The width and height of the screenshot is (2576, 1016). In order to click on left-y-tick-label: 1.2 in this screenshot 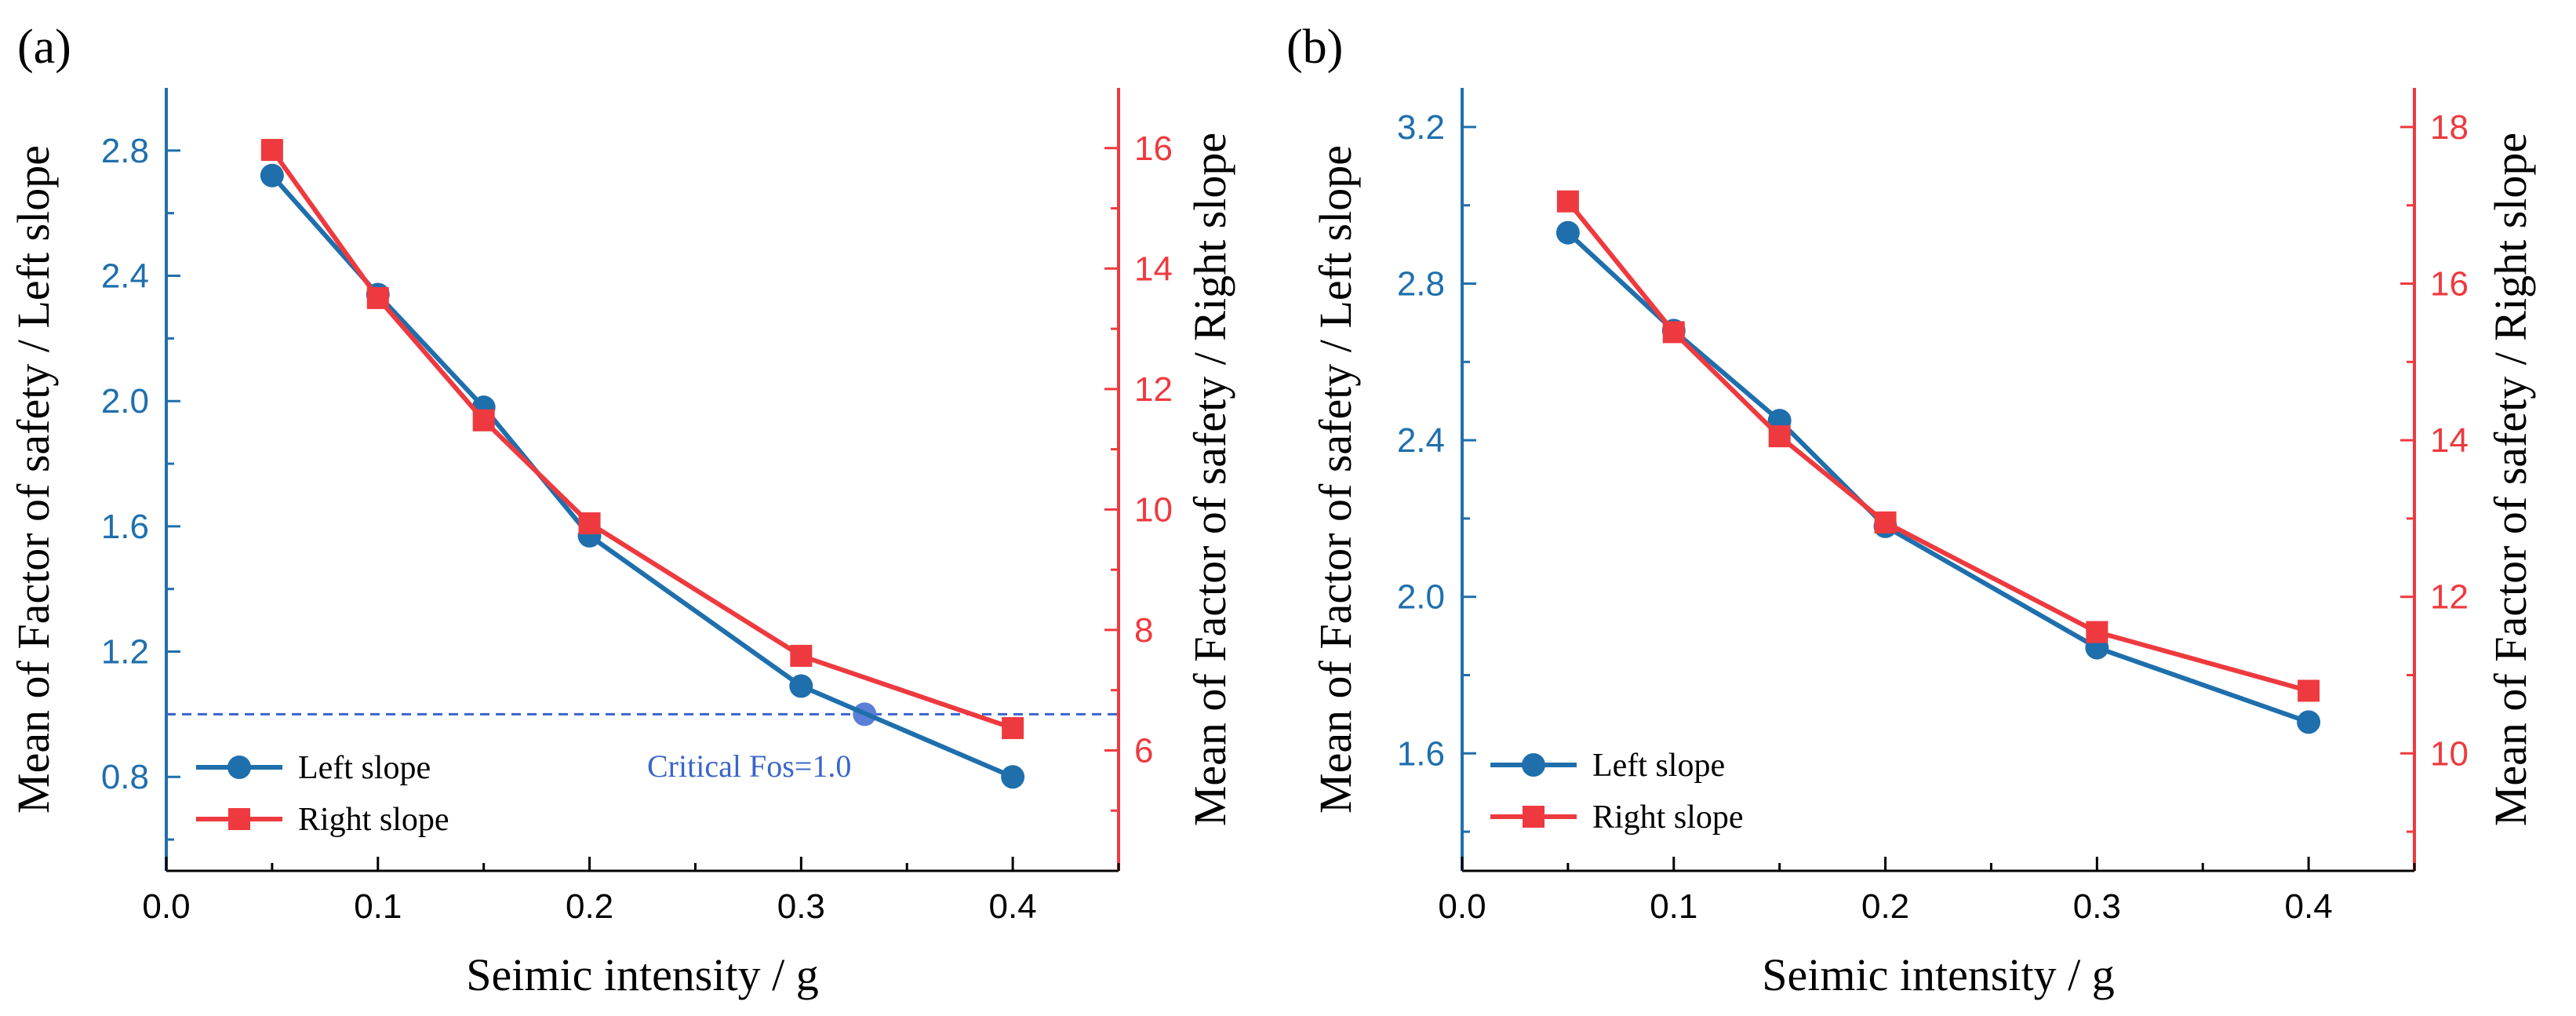, I will do `click(125, 652)`.